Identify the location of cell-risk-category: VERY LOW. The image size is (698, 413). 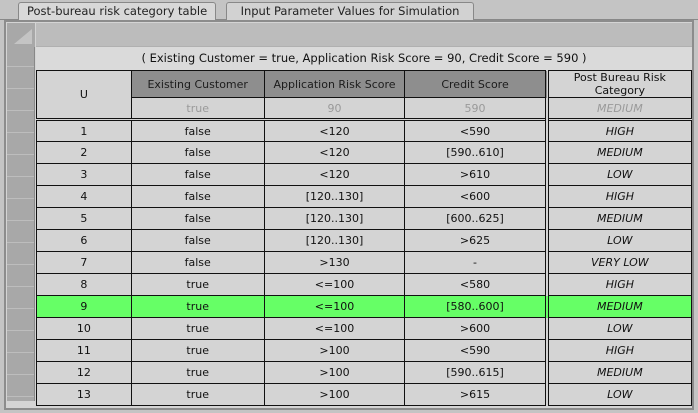
(619, 262).